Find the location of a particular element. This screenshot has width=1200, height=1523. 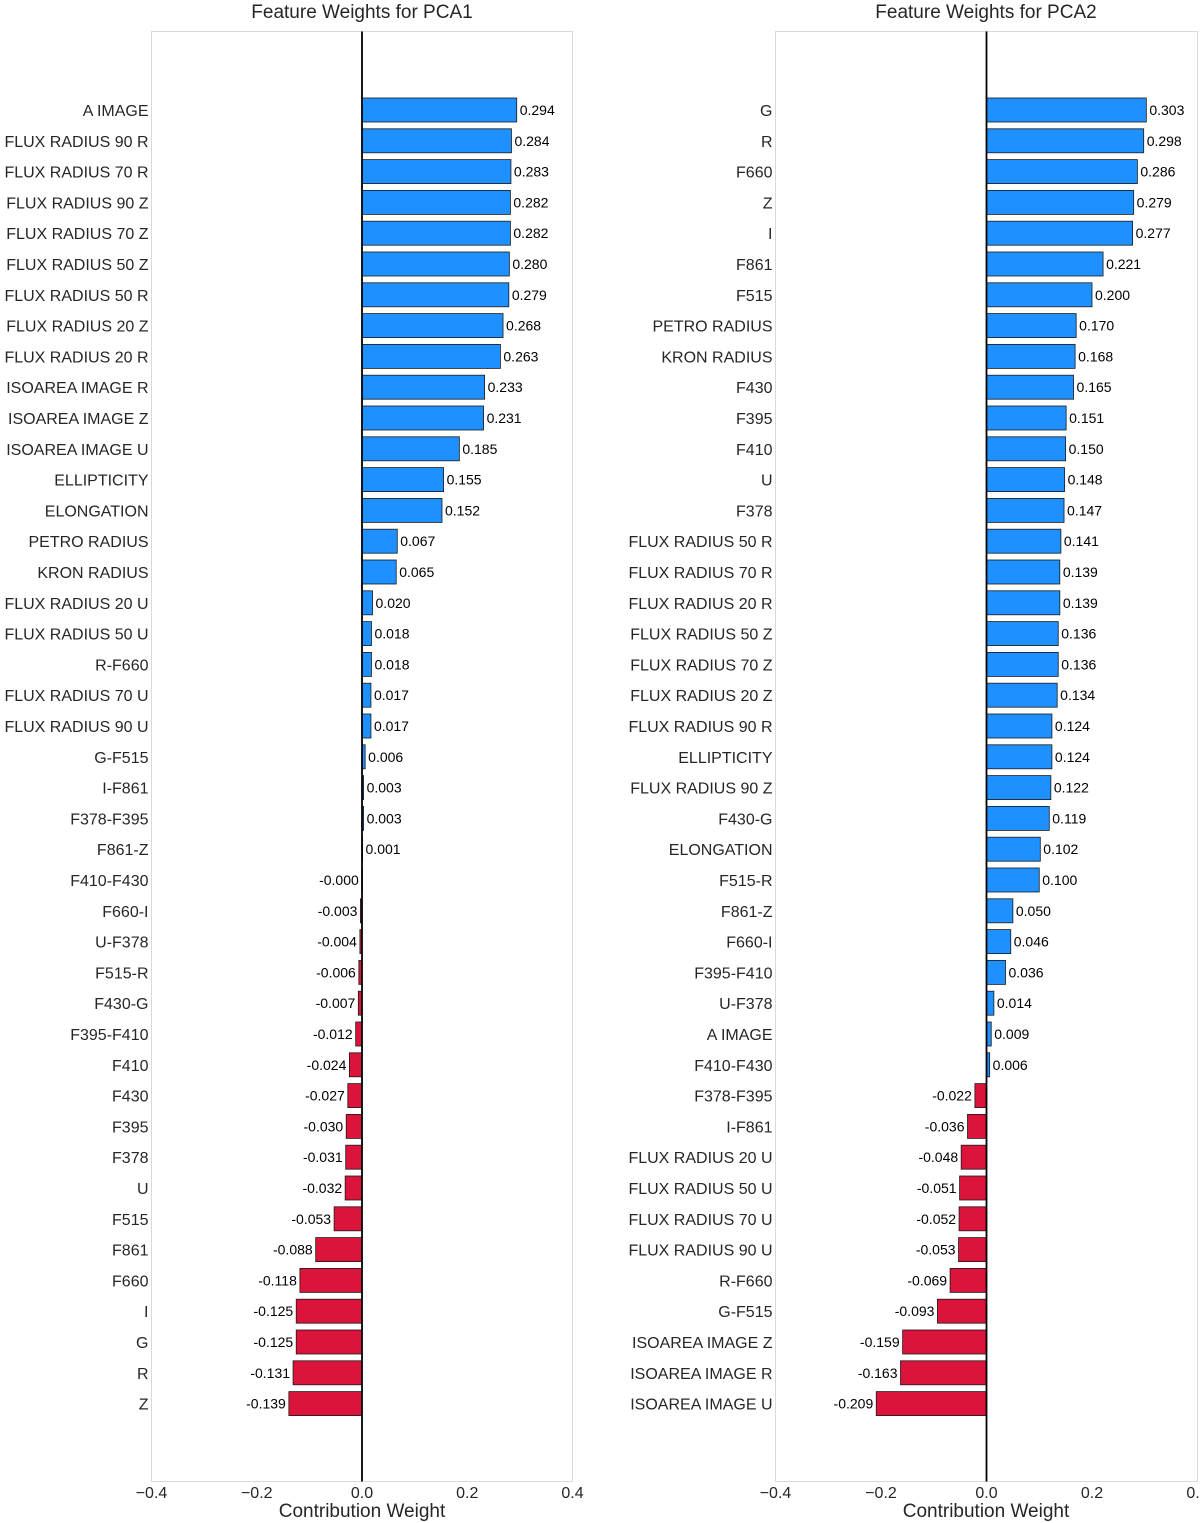

pca2-category-label: ISOAREA IMAGE Z is located at coordinates (702, 1343).